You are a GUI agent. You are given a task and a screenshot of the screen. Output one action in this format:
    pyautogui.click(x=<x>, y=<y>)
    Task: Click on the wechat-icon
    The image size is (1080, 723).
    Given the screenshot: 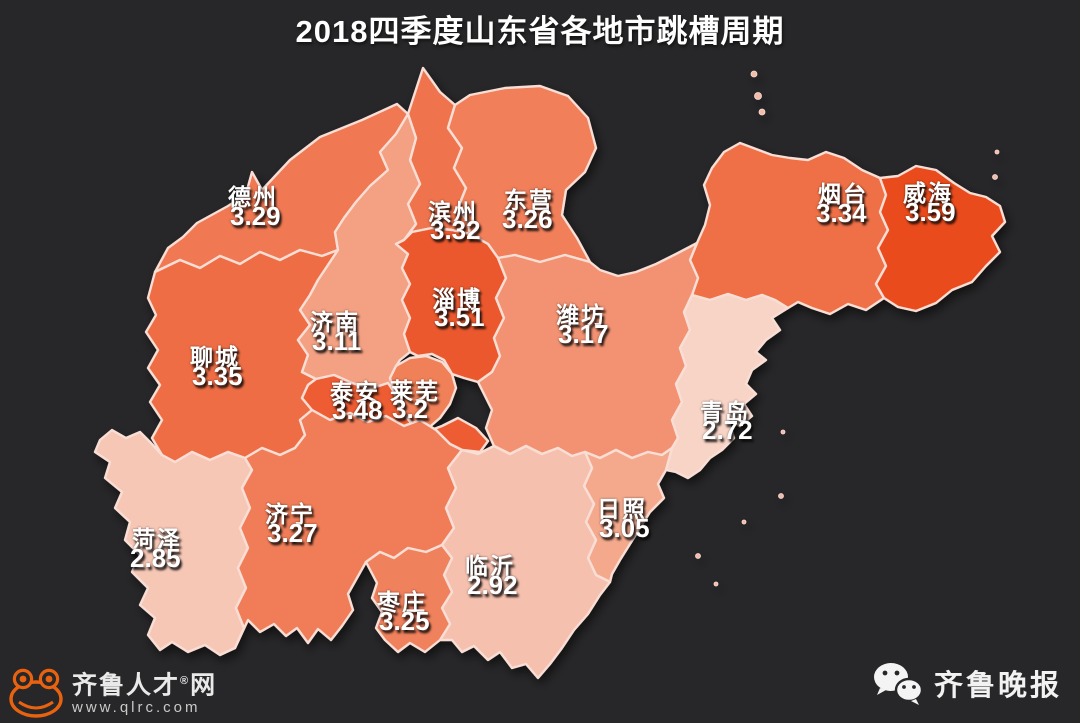 What is the action you would take?
    pyautogui.click(x=898, y=684)
    